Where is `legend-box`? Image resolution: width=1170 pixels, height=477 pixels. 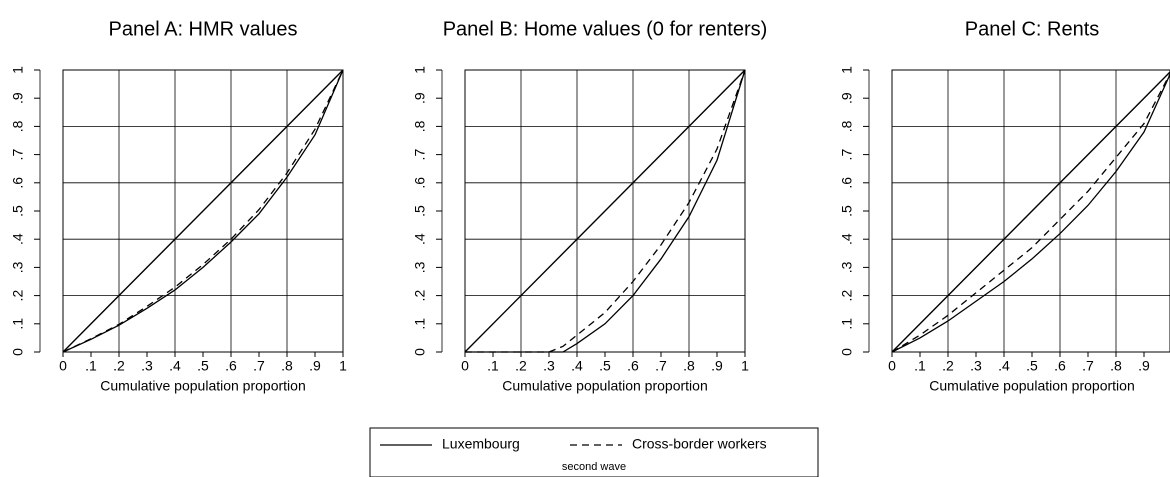 legend-box is located at coordinates (594, 452).